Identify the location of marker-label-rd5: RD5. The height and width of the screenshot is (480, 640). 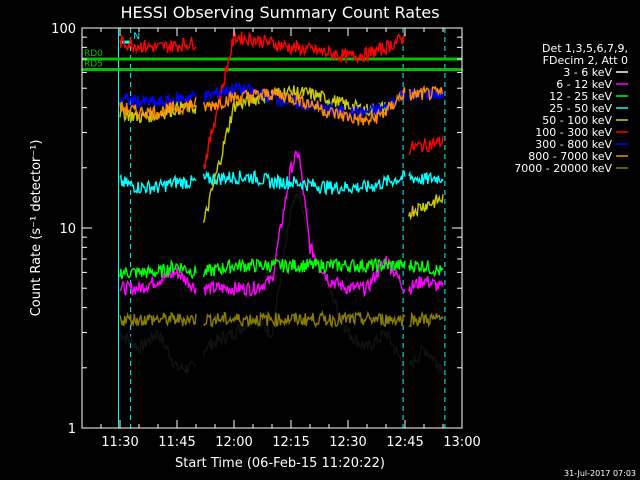
(93, 65).